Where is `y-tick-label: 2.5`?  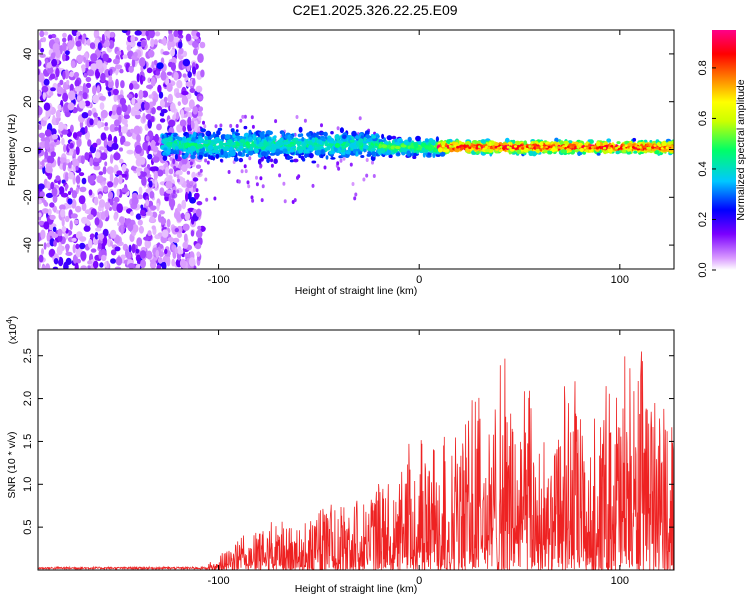
y-tick-label: 2.5 is located at coordinates (28, 355).